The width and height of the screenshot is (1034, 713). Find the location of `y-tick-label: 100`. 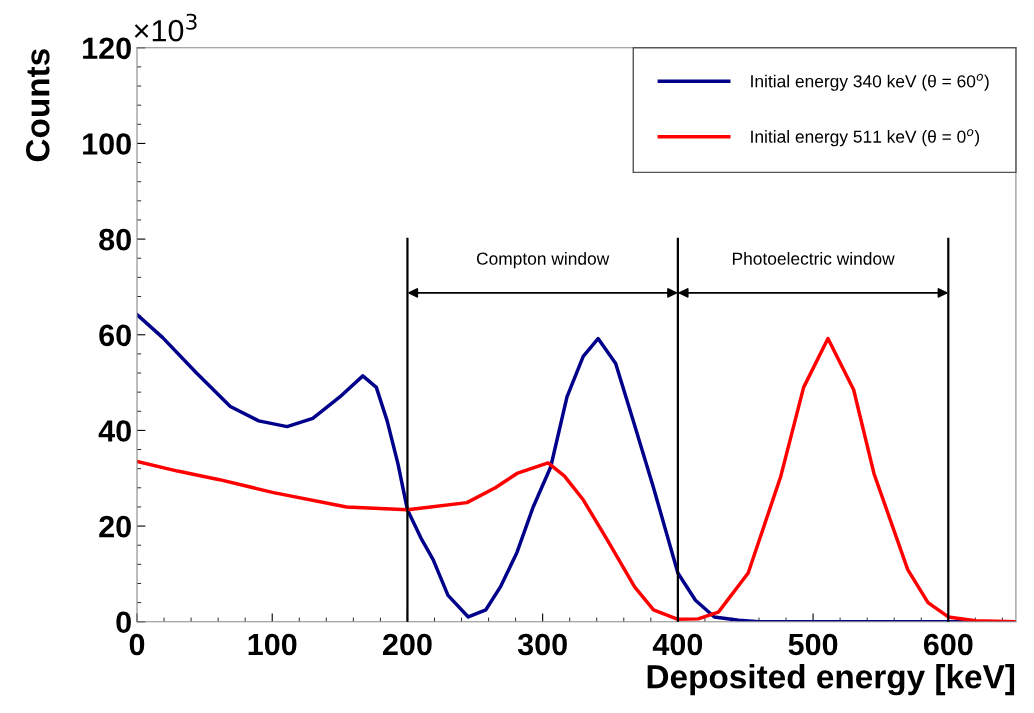

y-tick-label: 100 is located at coordinates (107, 144).